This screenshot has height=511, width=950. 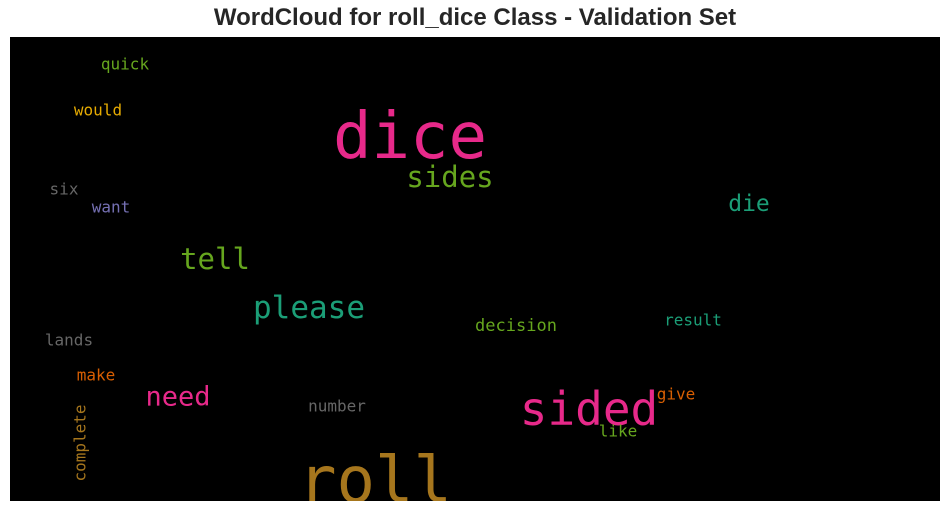 What do you see at coordinates (676, 394) in the screenshot?
I see `word-give: give` at bounding box center [676, 394].